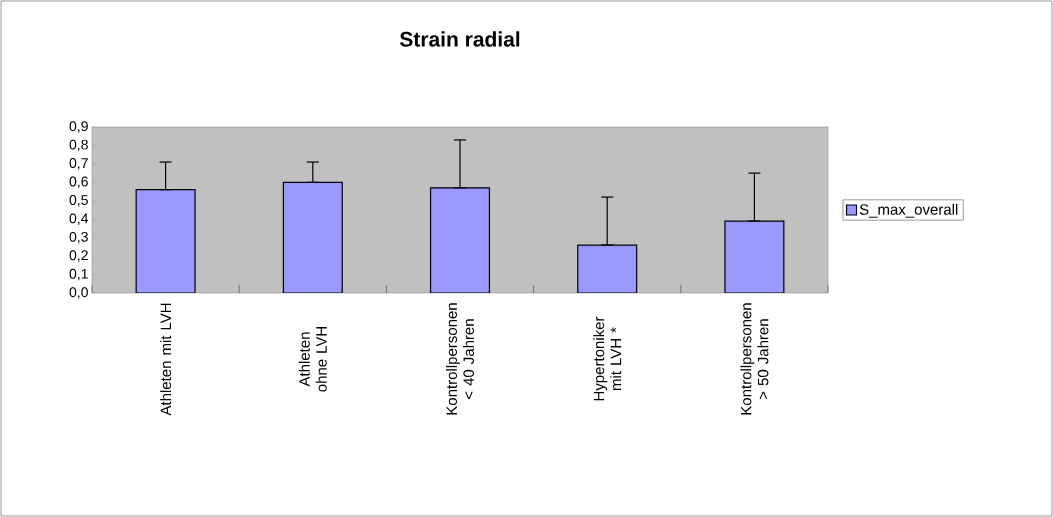 The height and width of the screenshot is (517, 1053). Describe the element at coordinates (78, 145) in the screenshot. I see `y-tick-label: 0,8` at that location.